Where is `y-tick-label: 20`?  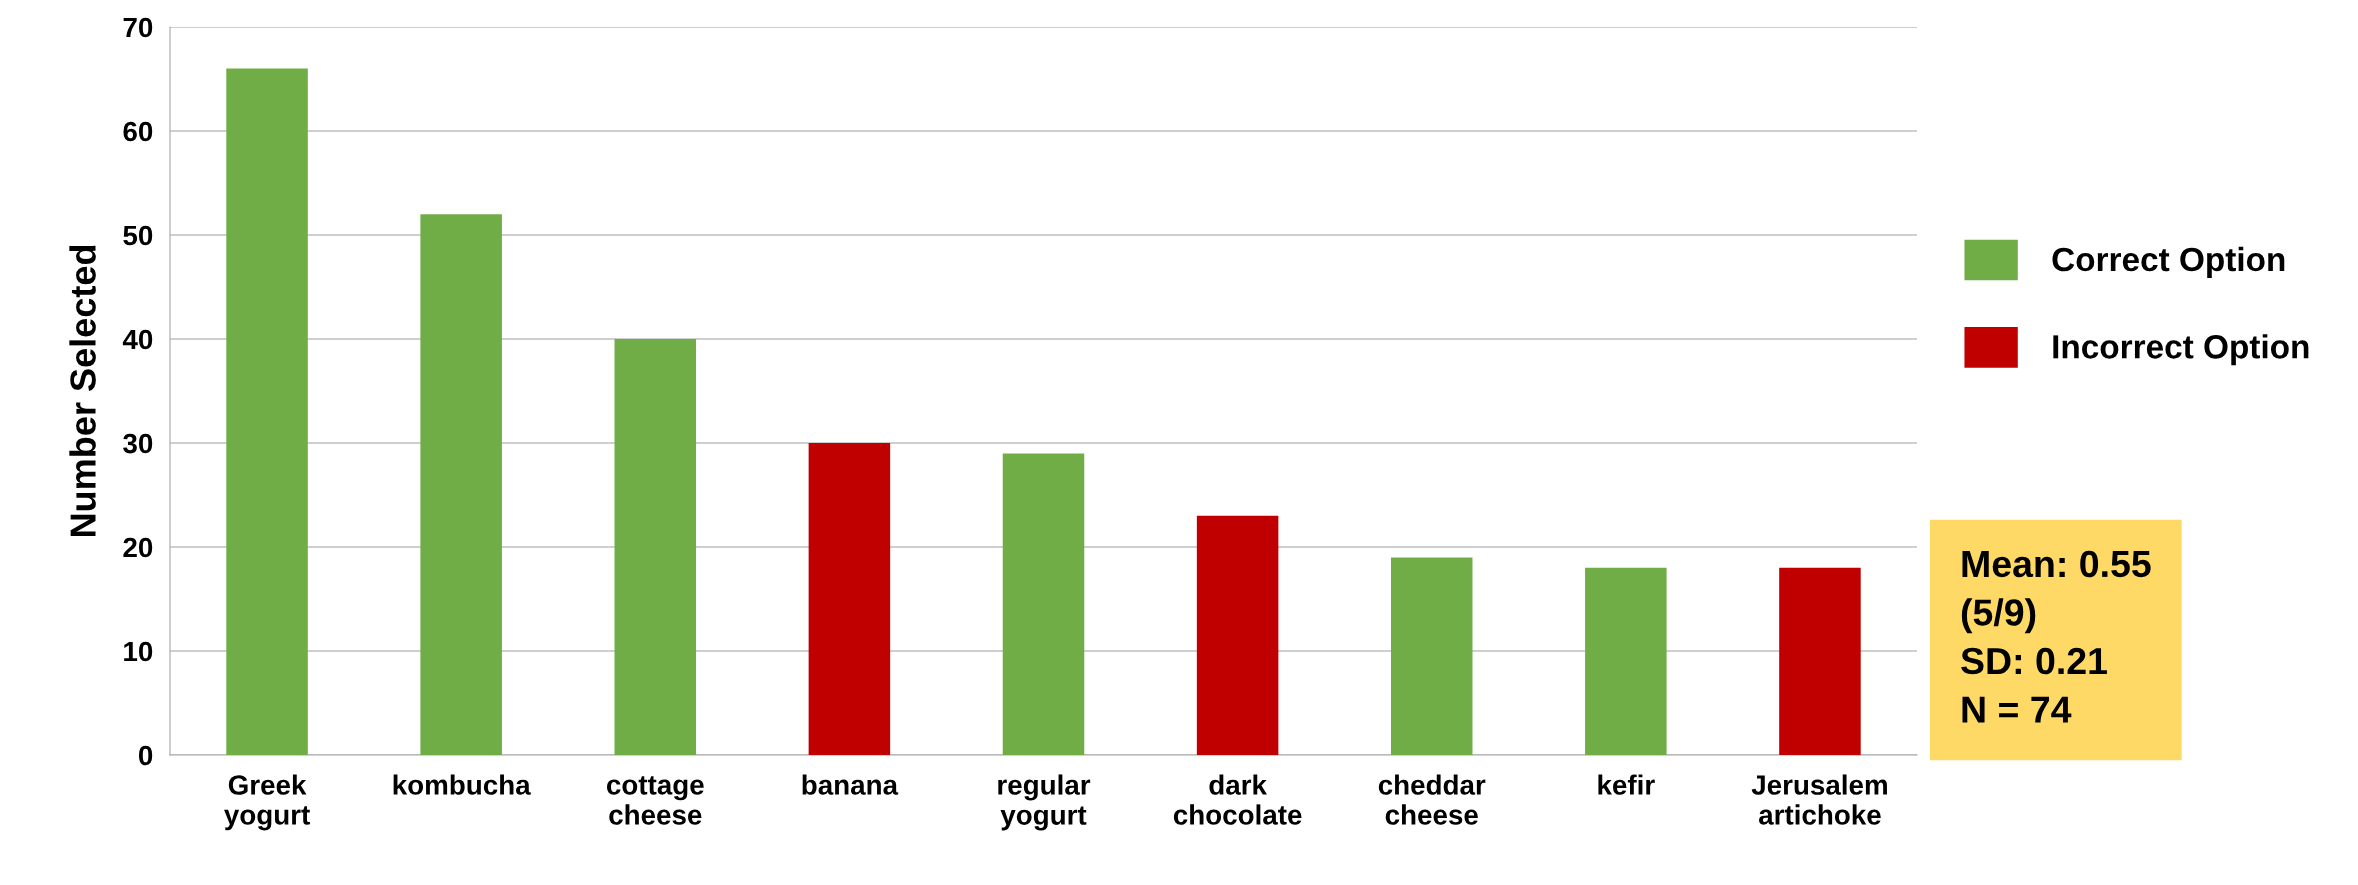
y-tick-label: 20 is located at coordinates (138, 547).